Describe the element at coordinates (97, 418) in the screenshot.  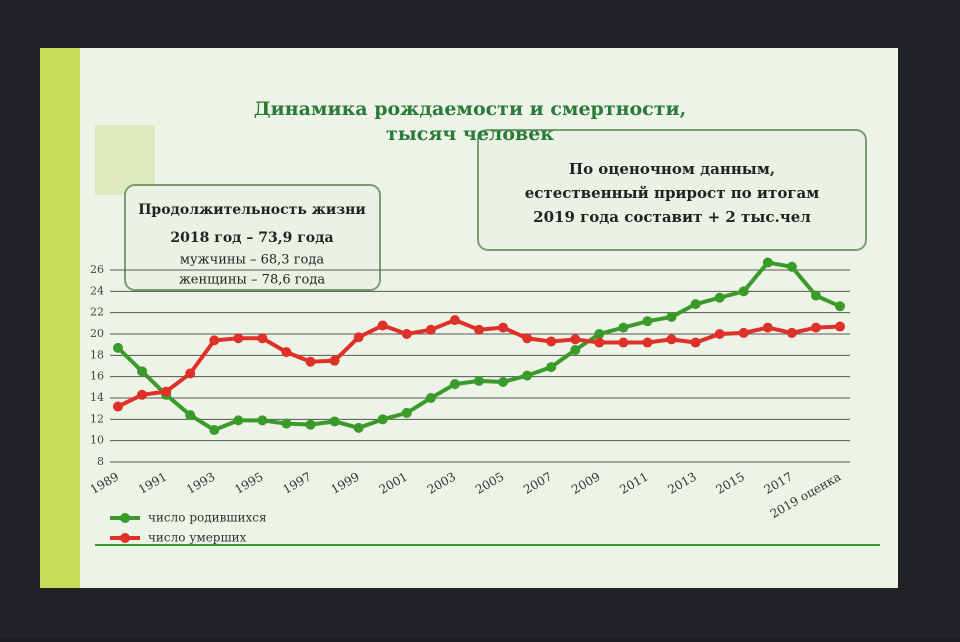
I see `y-tick-label: 12` at that location.